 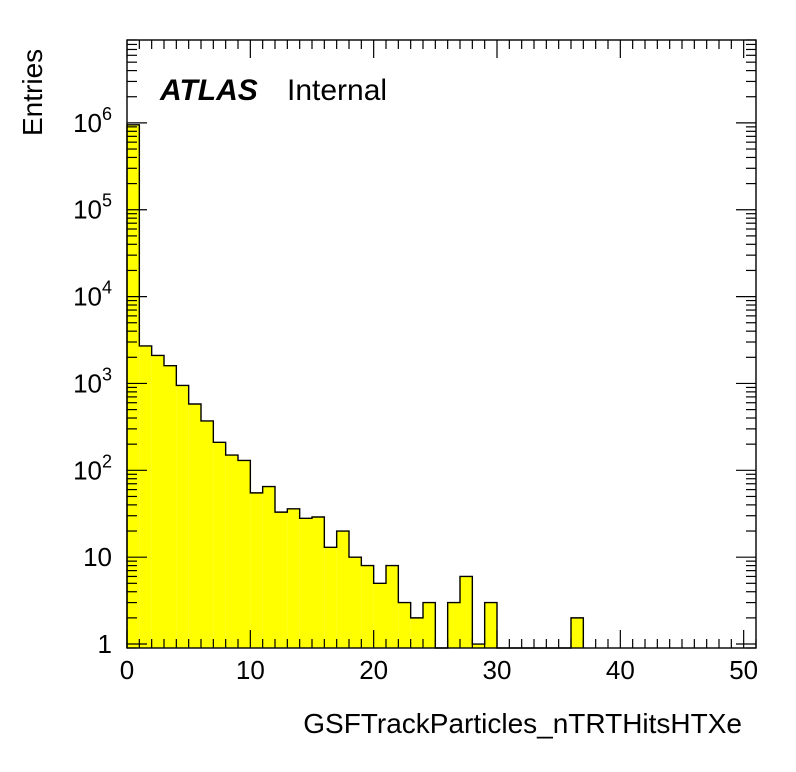 What do you see at coordinates (208, 90) in the screenshot?
I see `atlas-label: ATLAS` at bounding box center [208, 90].